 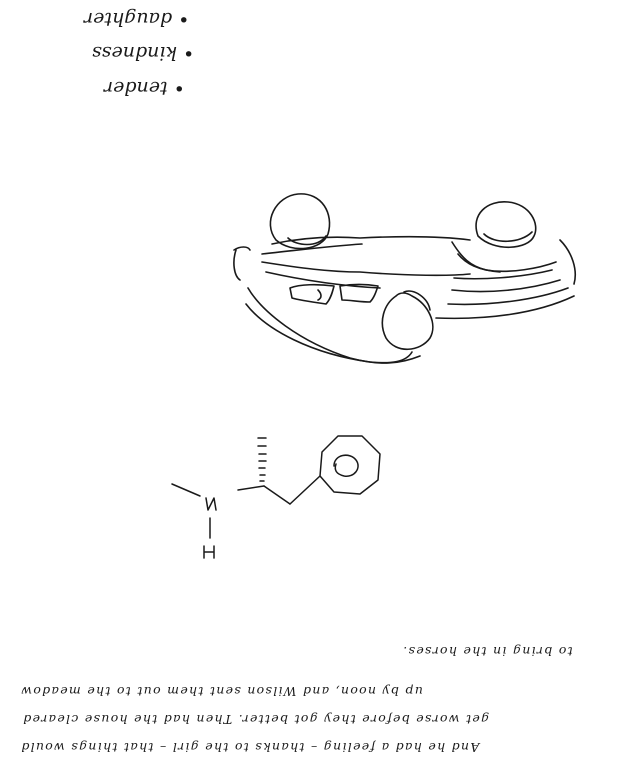 I want to click on benzene-ring, so click(x=350, y=465).